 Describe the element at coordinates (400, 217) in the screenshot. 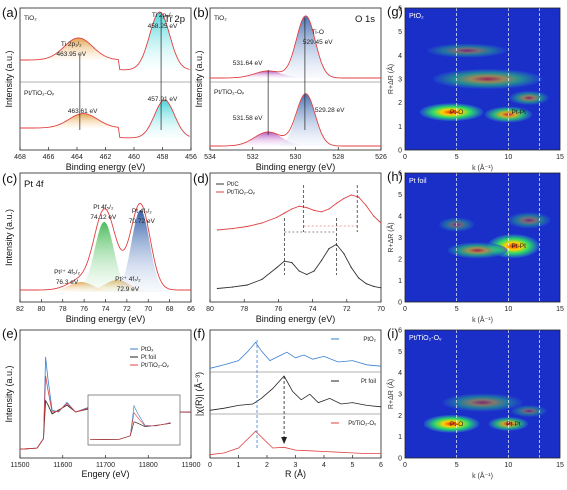

I see `panel-h-ytick-label: 4` at that location.